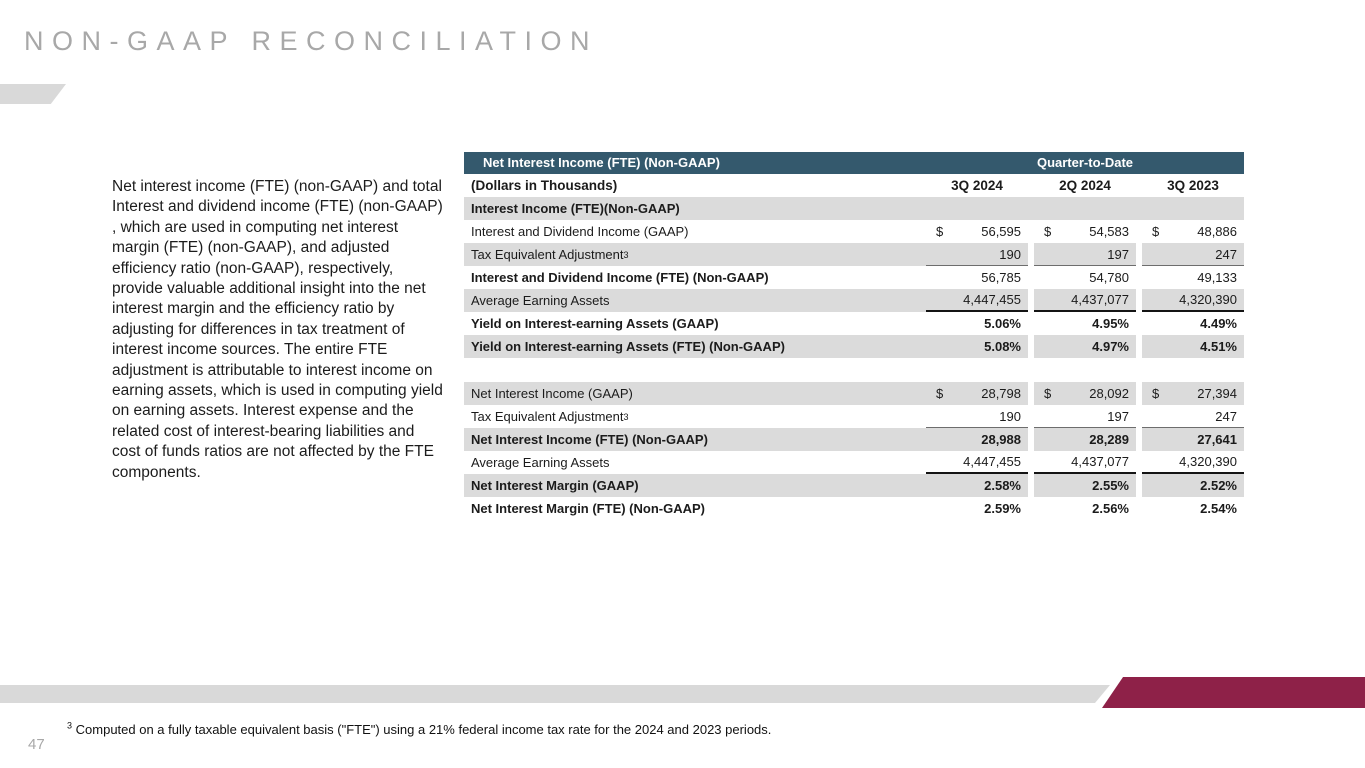 Image resolution: width=1365 pixels, height=768 pixels. I want to click on table-subsection-header: Interest Income (FTE)(Non-GAAP), so click(854, 208).